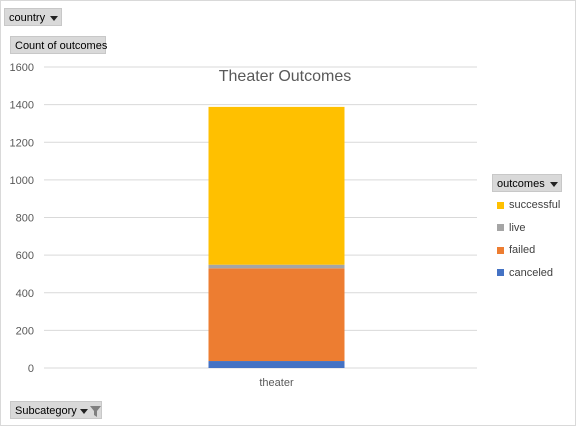 The width and height of the screenshot is (576, 426). I want to click on y-tick-label: 1000, so click(22, 181).